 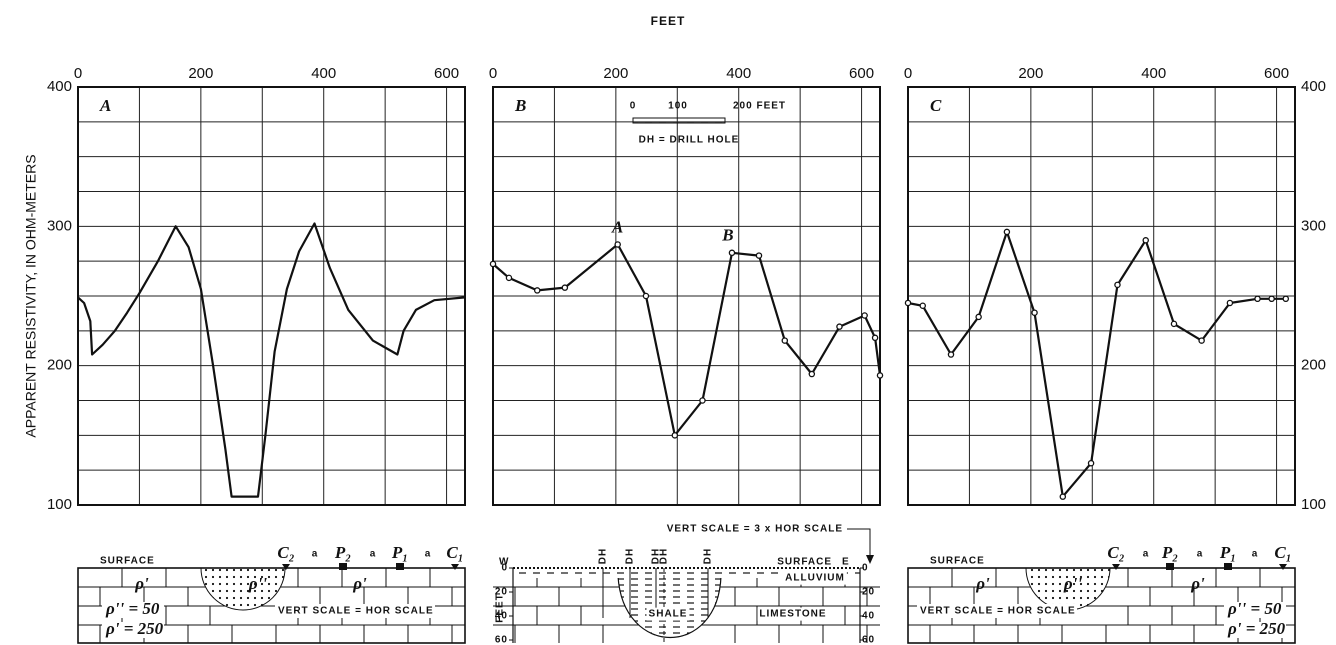 I want to click on note-bg, so click(x=997, y=611).